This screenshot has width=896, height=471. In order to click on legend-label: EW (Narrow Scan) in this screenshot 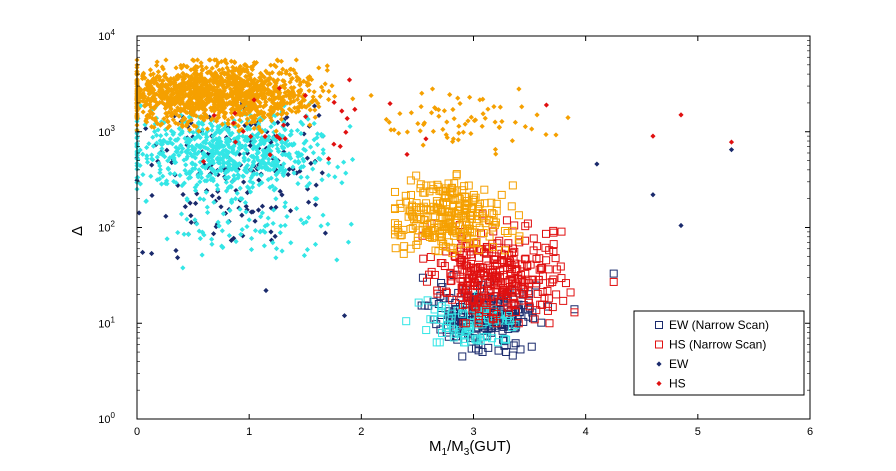, I will do `click(719, 325)`.